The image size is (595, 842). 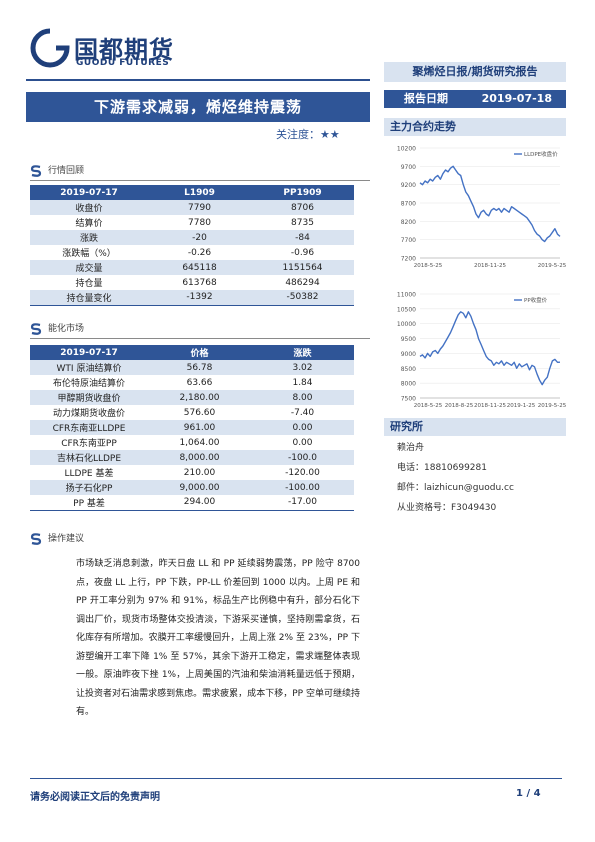 I want to click on table-row: 布伦特原油结算价 63.66 1.84, so click(x=192, y=382).